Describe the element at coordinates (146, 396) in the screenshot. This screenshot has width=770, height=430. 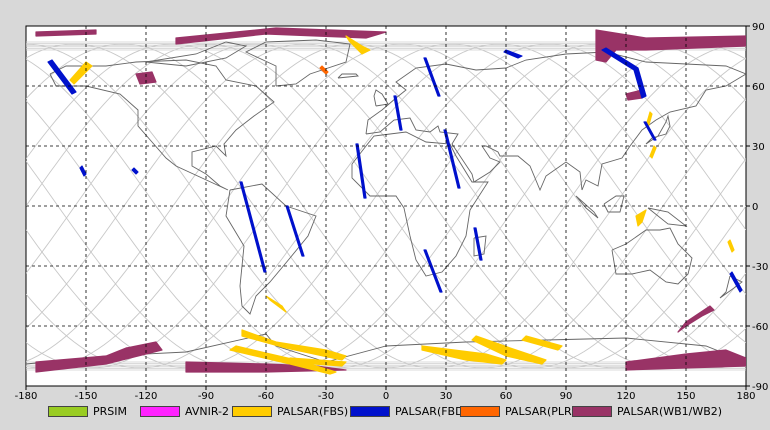
I see `x-tick-label: -120` at that location.